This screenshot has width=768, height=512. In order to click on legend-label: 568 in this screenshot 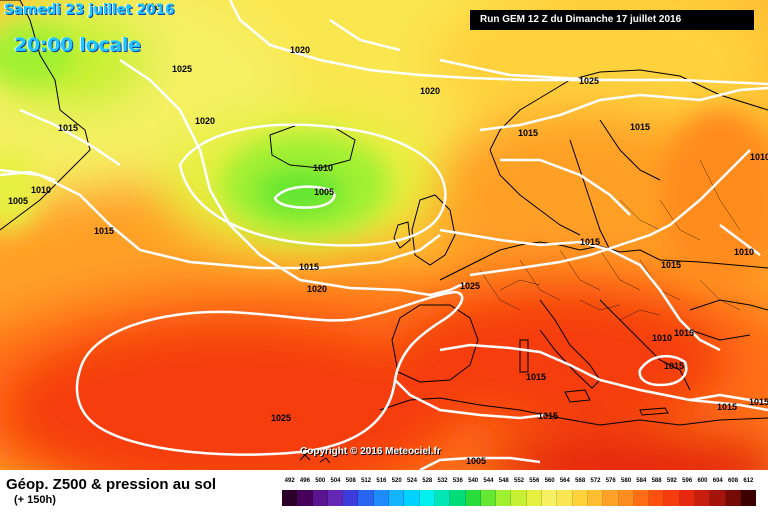, I will do `click(580, 481)`.